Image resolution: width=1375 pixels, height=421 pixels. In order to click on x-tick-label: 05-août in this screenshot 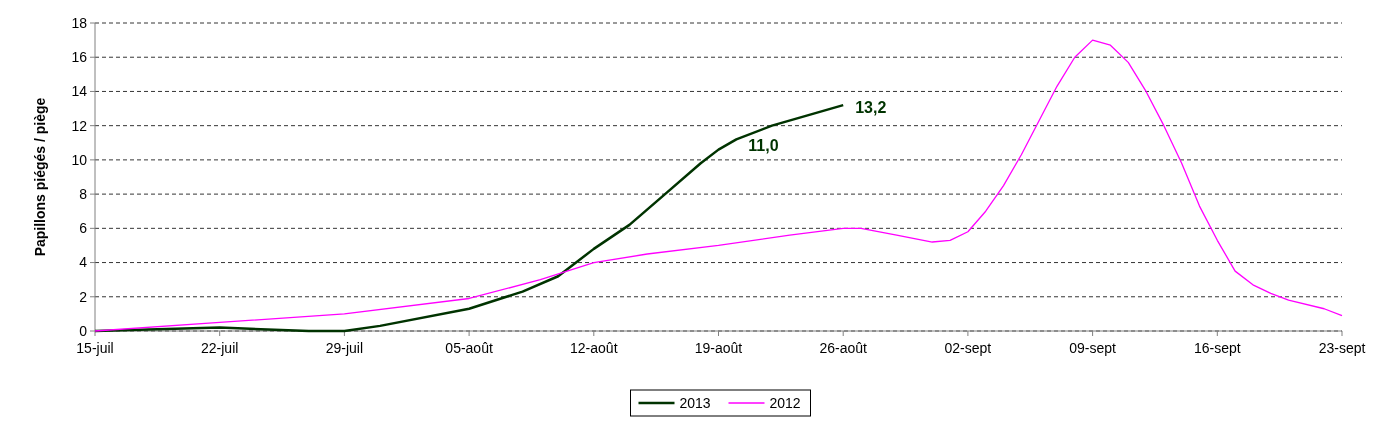, I will do `click(469, 348)`.